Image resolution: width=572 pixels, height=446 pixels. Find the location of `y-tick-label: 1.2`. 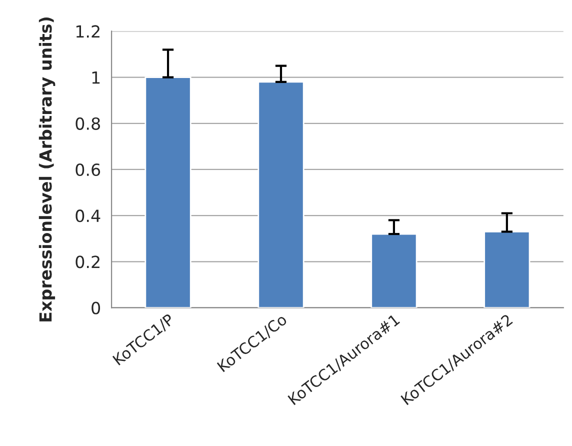

y-tick-label: 1.2 is located at coordinates (88, 31).